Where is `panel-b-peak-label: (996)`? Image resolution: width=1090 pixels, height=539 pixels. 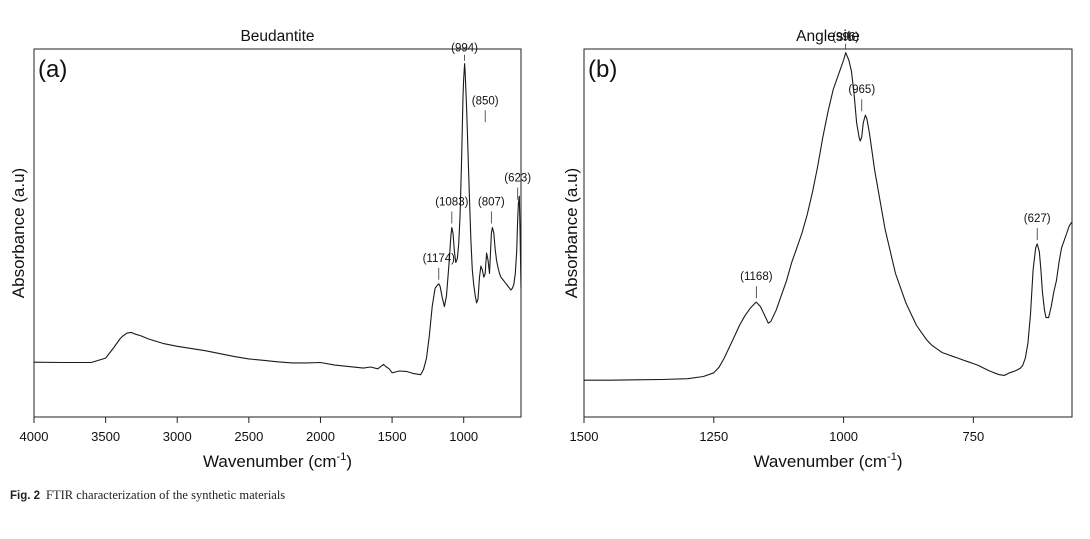 panel-b-peak-label: (996) is located at coordinates (845, 38).